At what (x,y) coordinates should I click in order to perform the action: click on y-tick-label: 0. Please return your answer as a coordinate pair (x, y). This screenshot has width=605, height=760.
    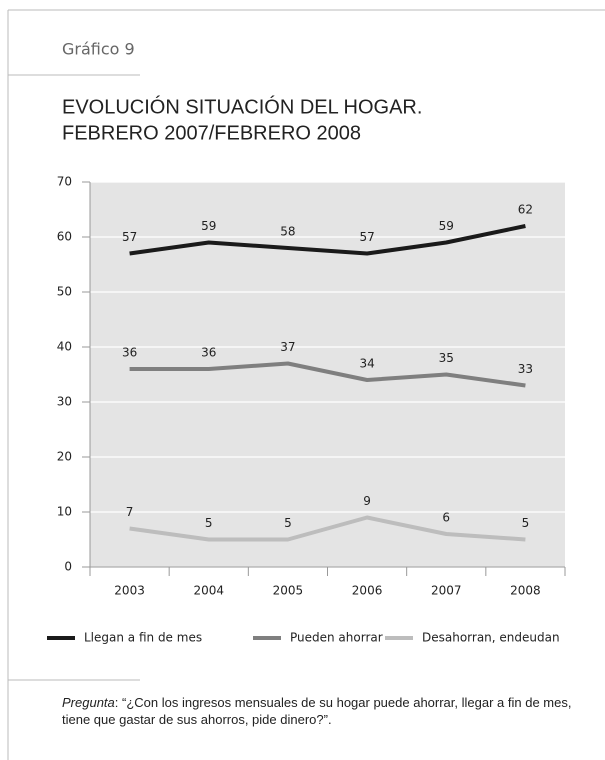
    Looking at the image, I should click on (68, 567).